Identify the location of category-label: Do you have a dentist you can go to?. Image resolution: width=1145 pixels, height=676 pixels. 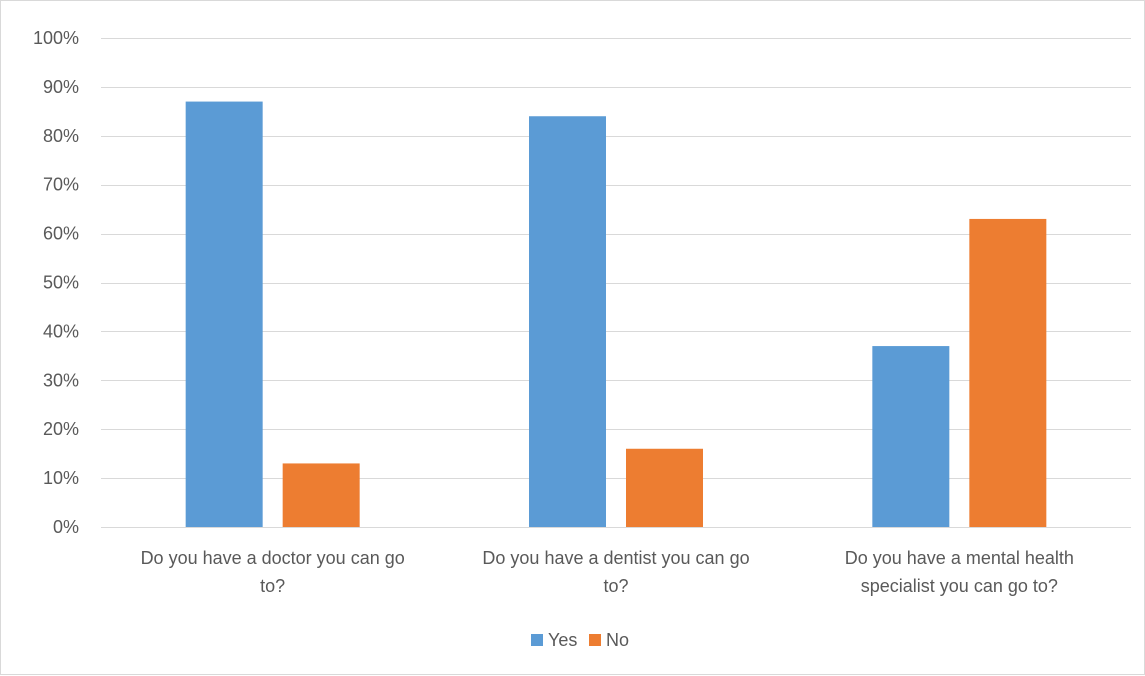
(615, 572).